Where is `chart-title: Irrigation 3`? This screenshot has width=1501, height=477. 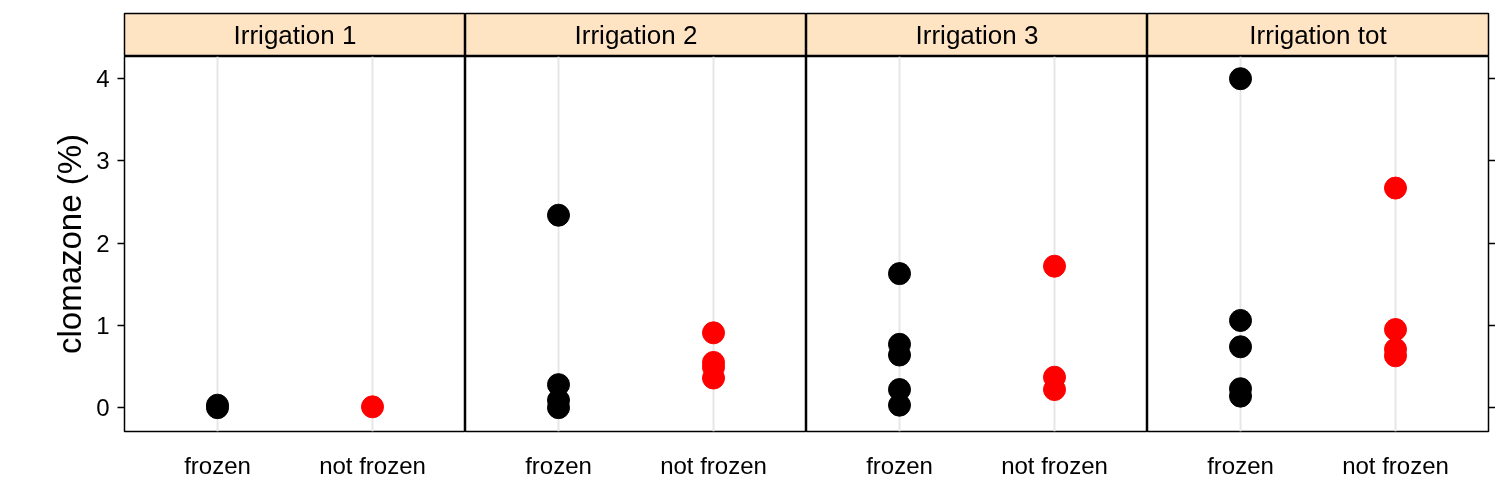 chart-title: Irrigation 3 is located at coordinates (977, 35).